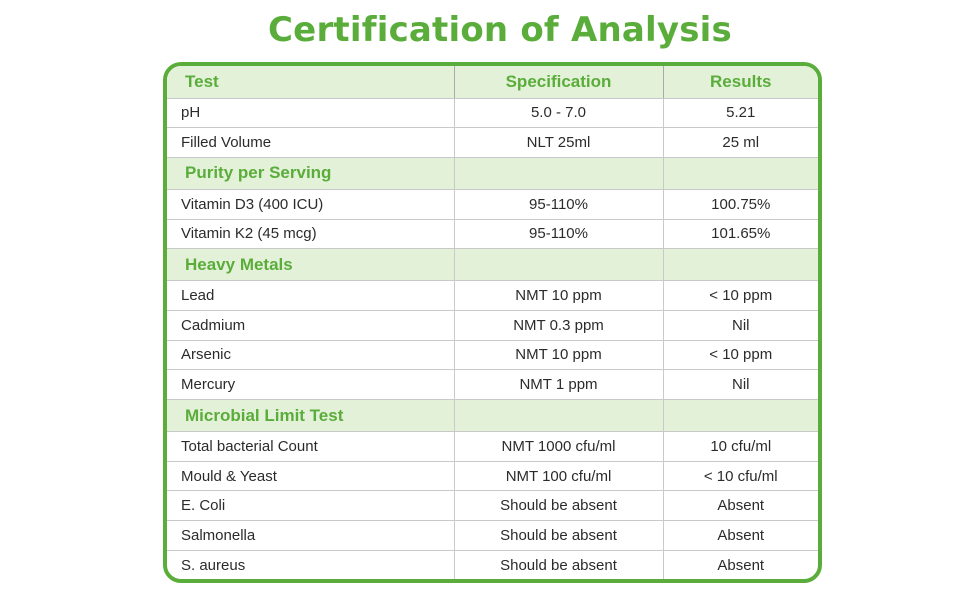 The image size is (970, 600). I want to click on test-name: Salmonella, so click(311, 535).